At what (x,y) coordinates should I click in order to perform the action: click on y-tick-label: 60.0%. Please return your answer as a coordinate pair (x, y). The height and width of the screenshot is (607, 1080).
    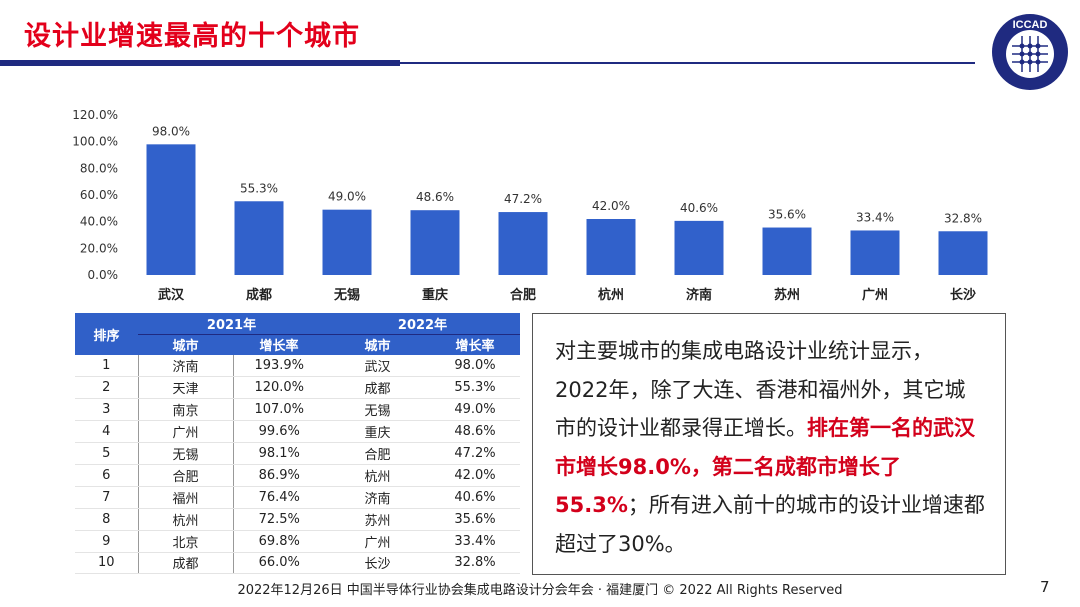
    Looking at the image, I should click on (99, 195).